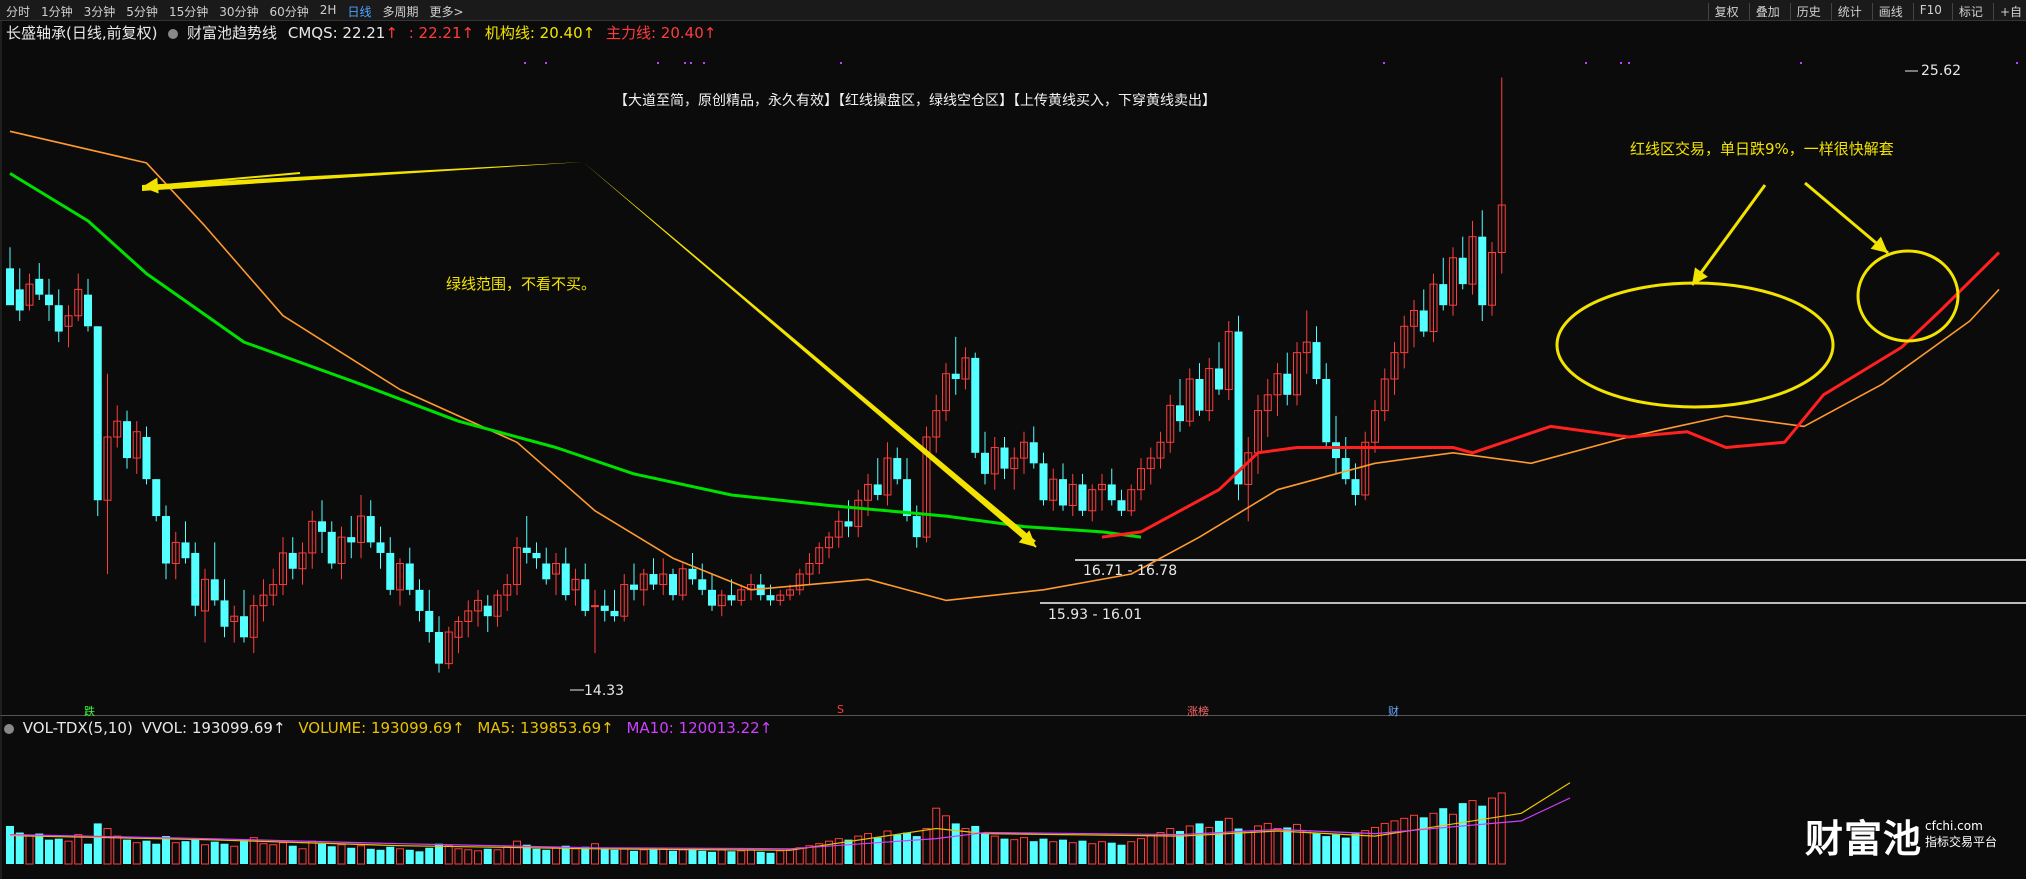 The height and width of the screenshot is (879, 2026). What do you see at coordinates (142, 12) in the screenshot?
I see `period-tab: 5分钟` at bounding box center [142, 12].